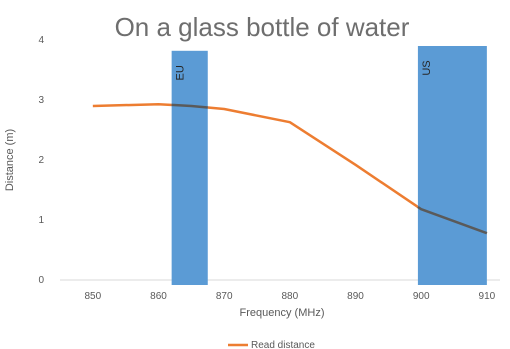 The height and width of the screenshot is (349, 510). What do you see at coordinates (283, 344) in the screenshot?
I see `legend-label: Read distance` at bounding box center [283, 344].